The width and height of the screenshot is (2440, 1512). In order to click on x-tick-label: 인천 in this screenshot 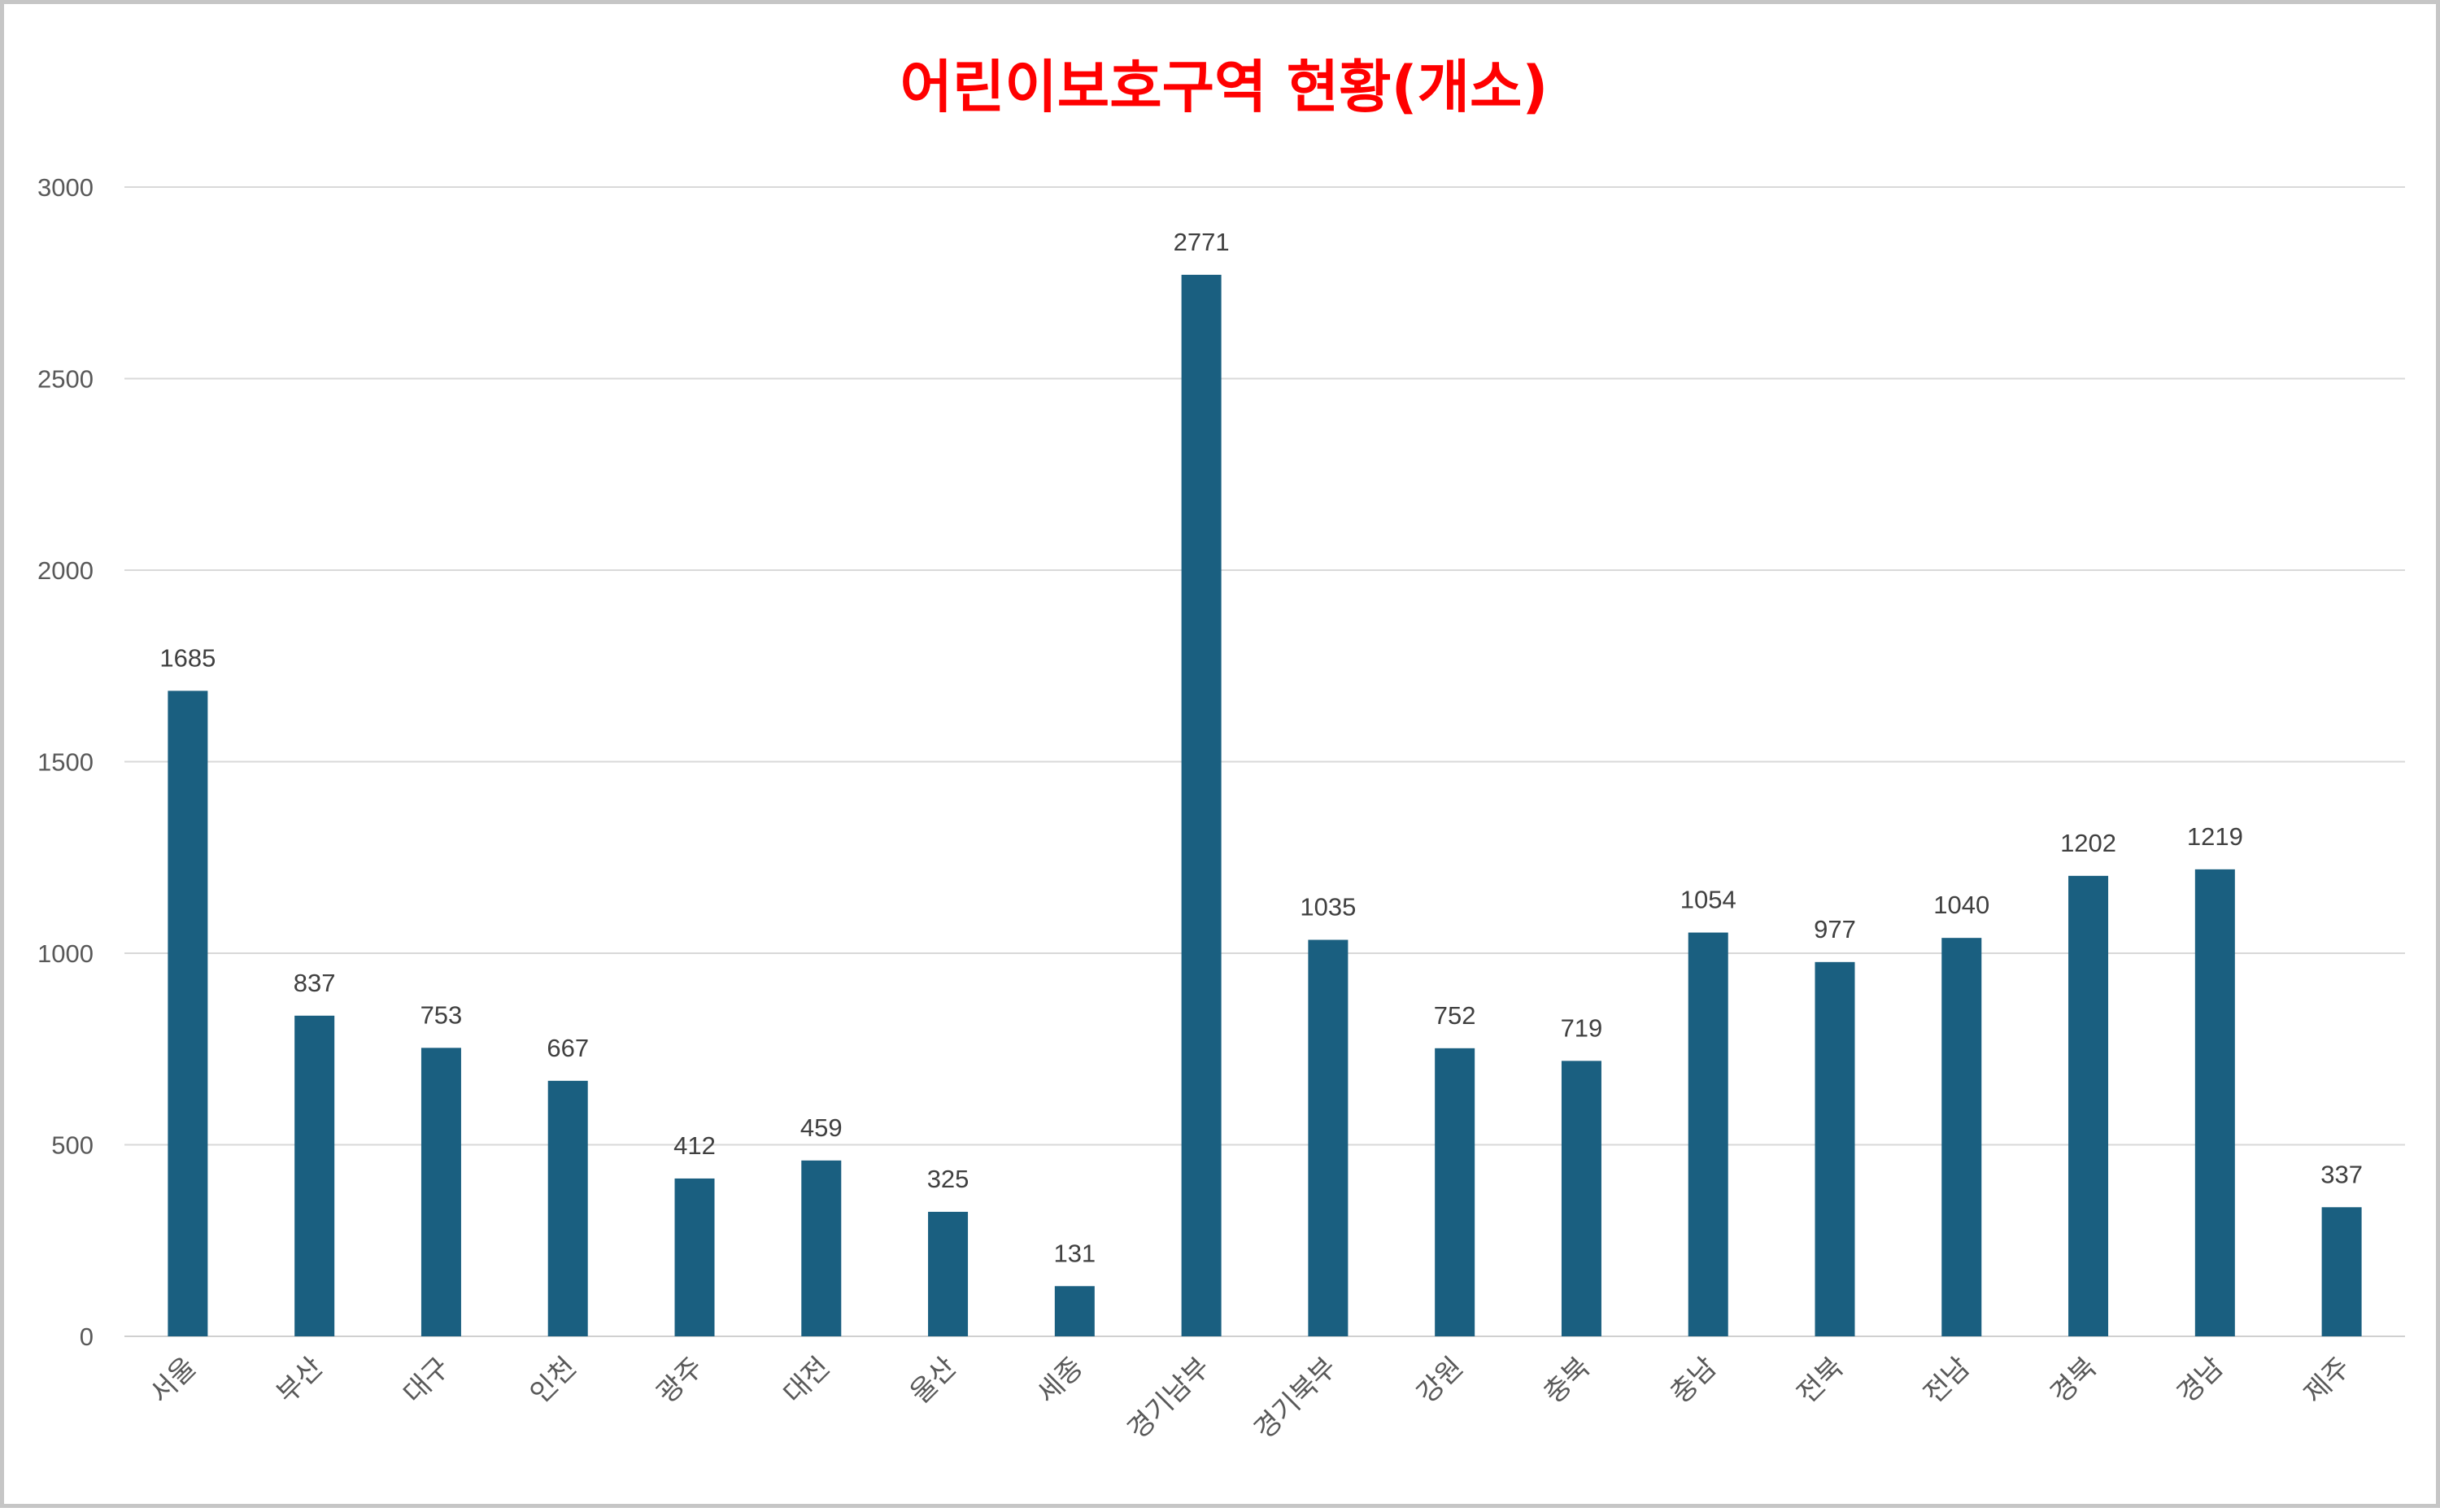, I will do `click(554, 1380)`.